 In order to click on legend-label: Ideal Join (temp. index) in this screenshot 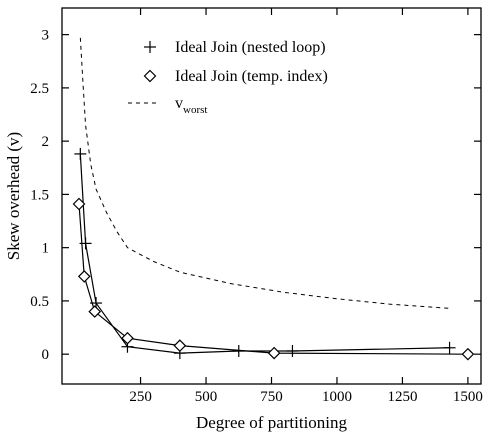, I will do `click(251, 76)`.